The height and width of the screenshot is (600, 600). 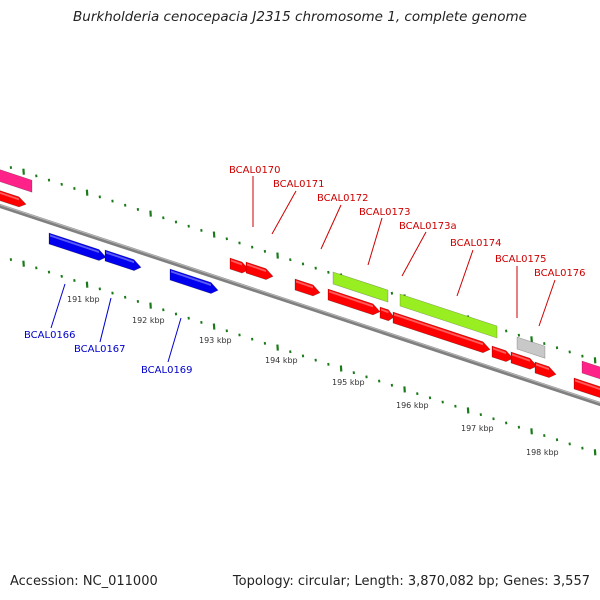 What do you see at coordinates (477, 428) in the screenshot?
I see `kbp-label: 197 kbp` at bounding box center [477, 428].